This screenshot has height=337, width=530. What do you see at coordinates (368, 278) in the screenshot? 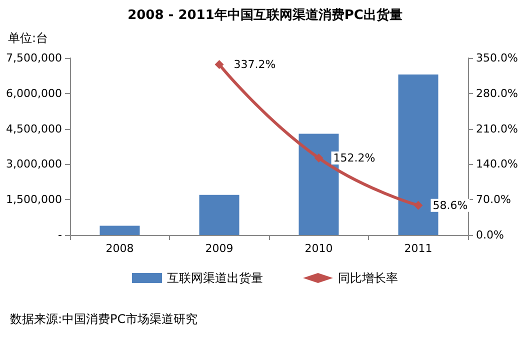
I see `legend-label: 同比增长率` at bounding box center [368, 278].